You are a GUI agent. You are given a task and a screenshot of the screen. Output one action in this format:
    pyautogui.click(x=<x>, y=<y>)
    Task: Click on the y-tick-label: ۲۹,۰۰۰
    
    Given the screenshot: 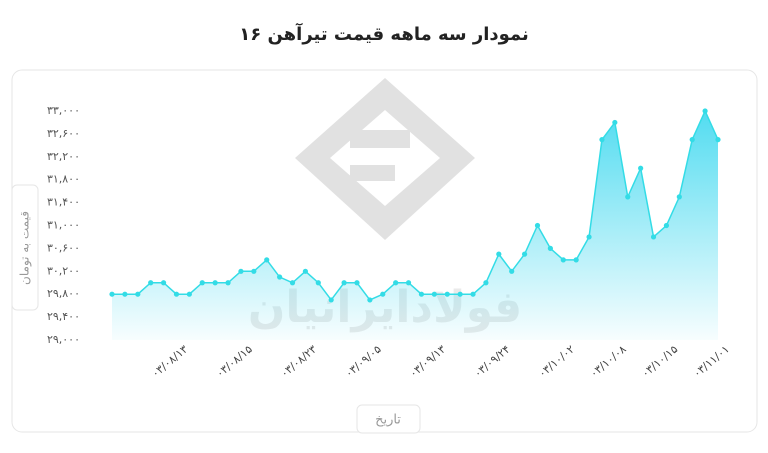 What is the action you would take?
    pyautogui.click(x=63, y=339)
    